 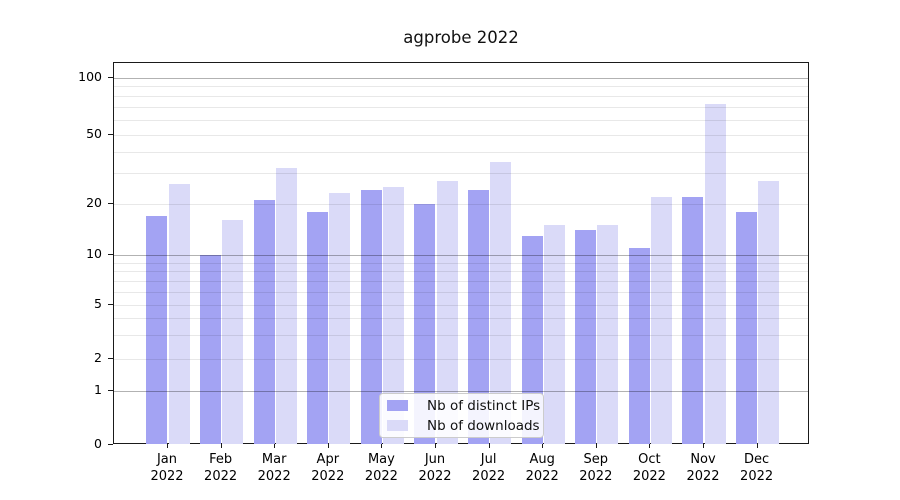 What do you see at coordinates (461, 415) in the screenshot?
I see `legend: Nb of distinct IPs Nb of downloads` at bounding box center [461, 415].